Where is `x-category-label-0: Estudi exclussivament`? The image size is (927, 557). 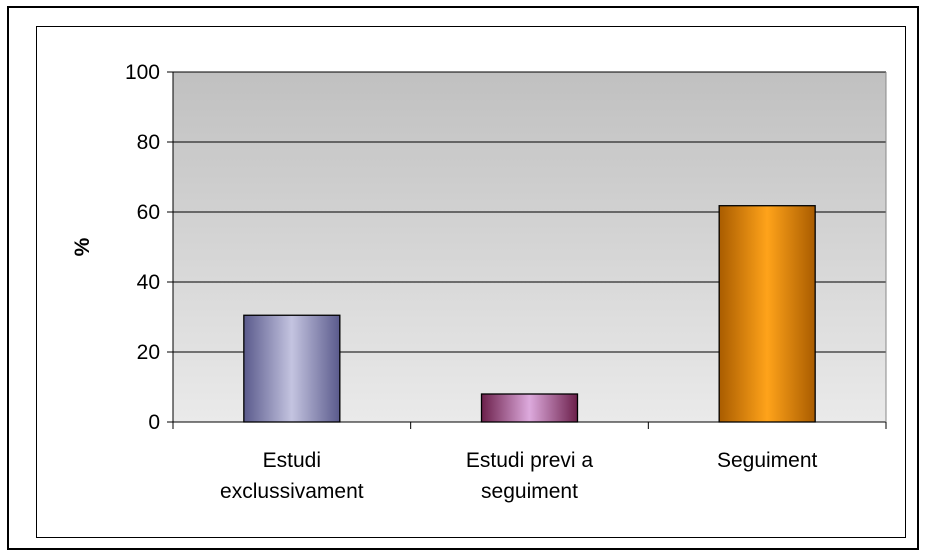 x-category-label-0: Estudi exclussivament is located at coordinates (292, 476).